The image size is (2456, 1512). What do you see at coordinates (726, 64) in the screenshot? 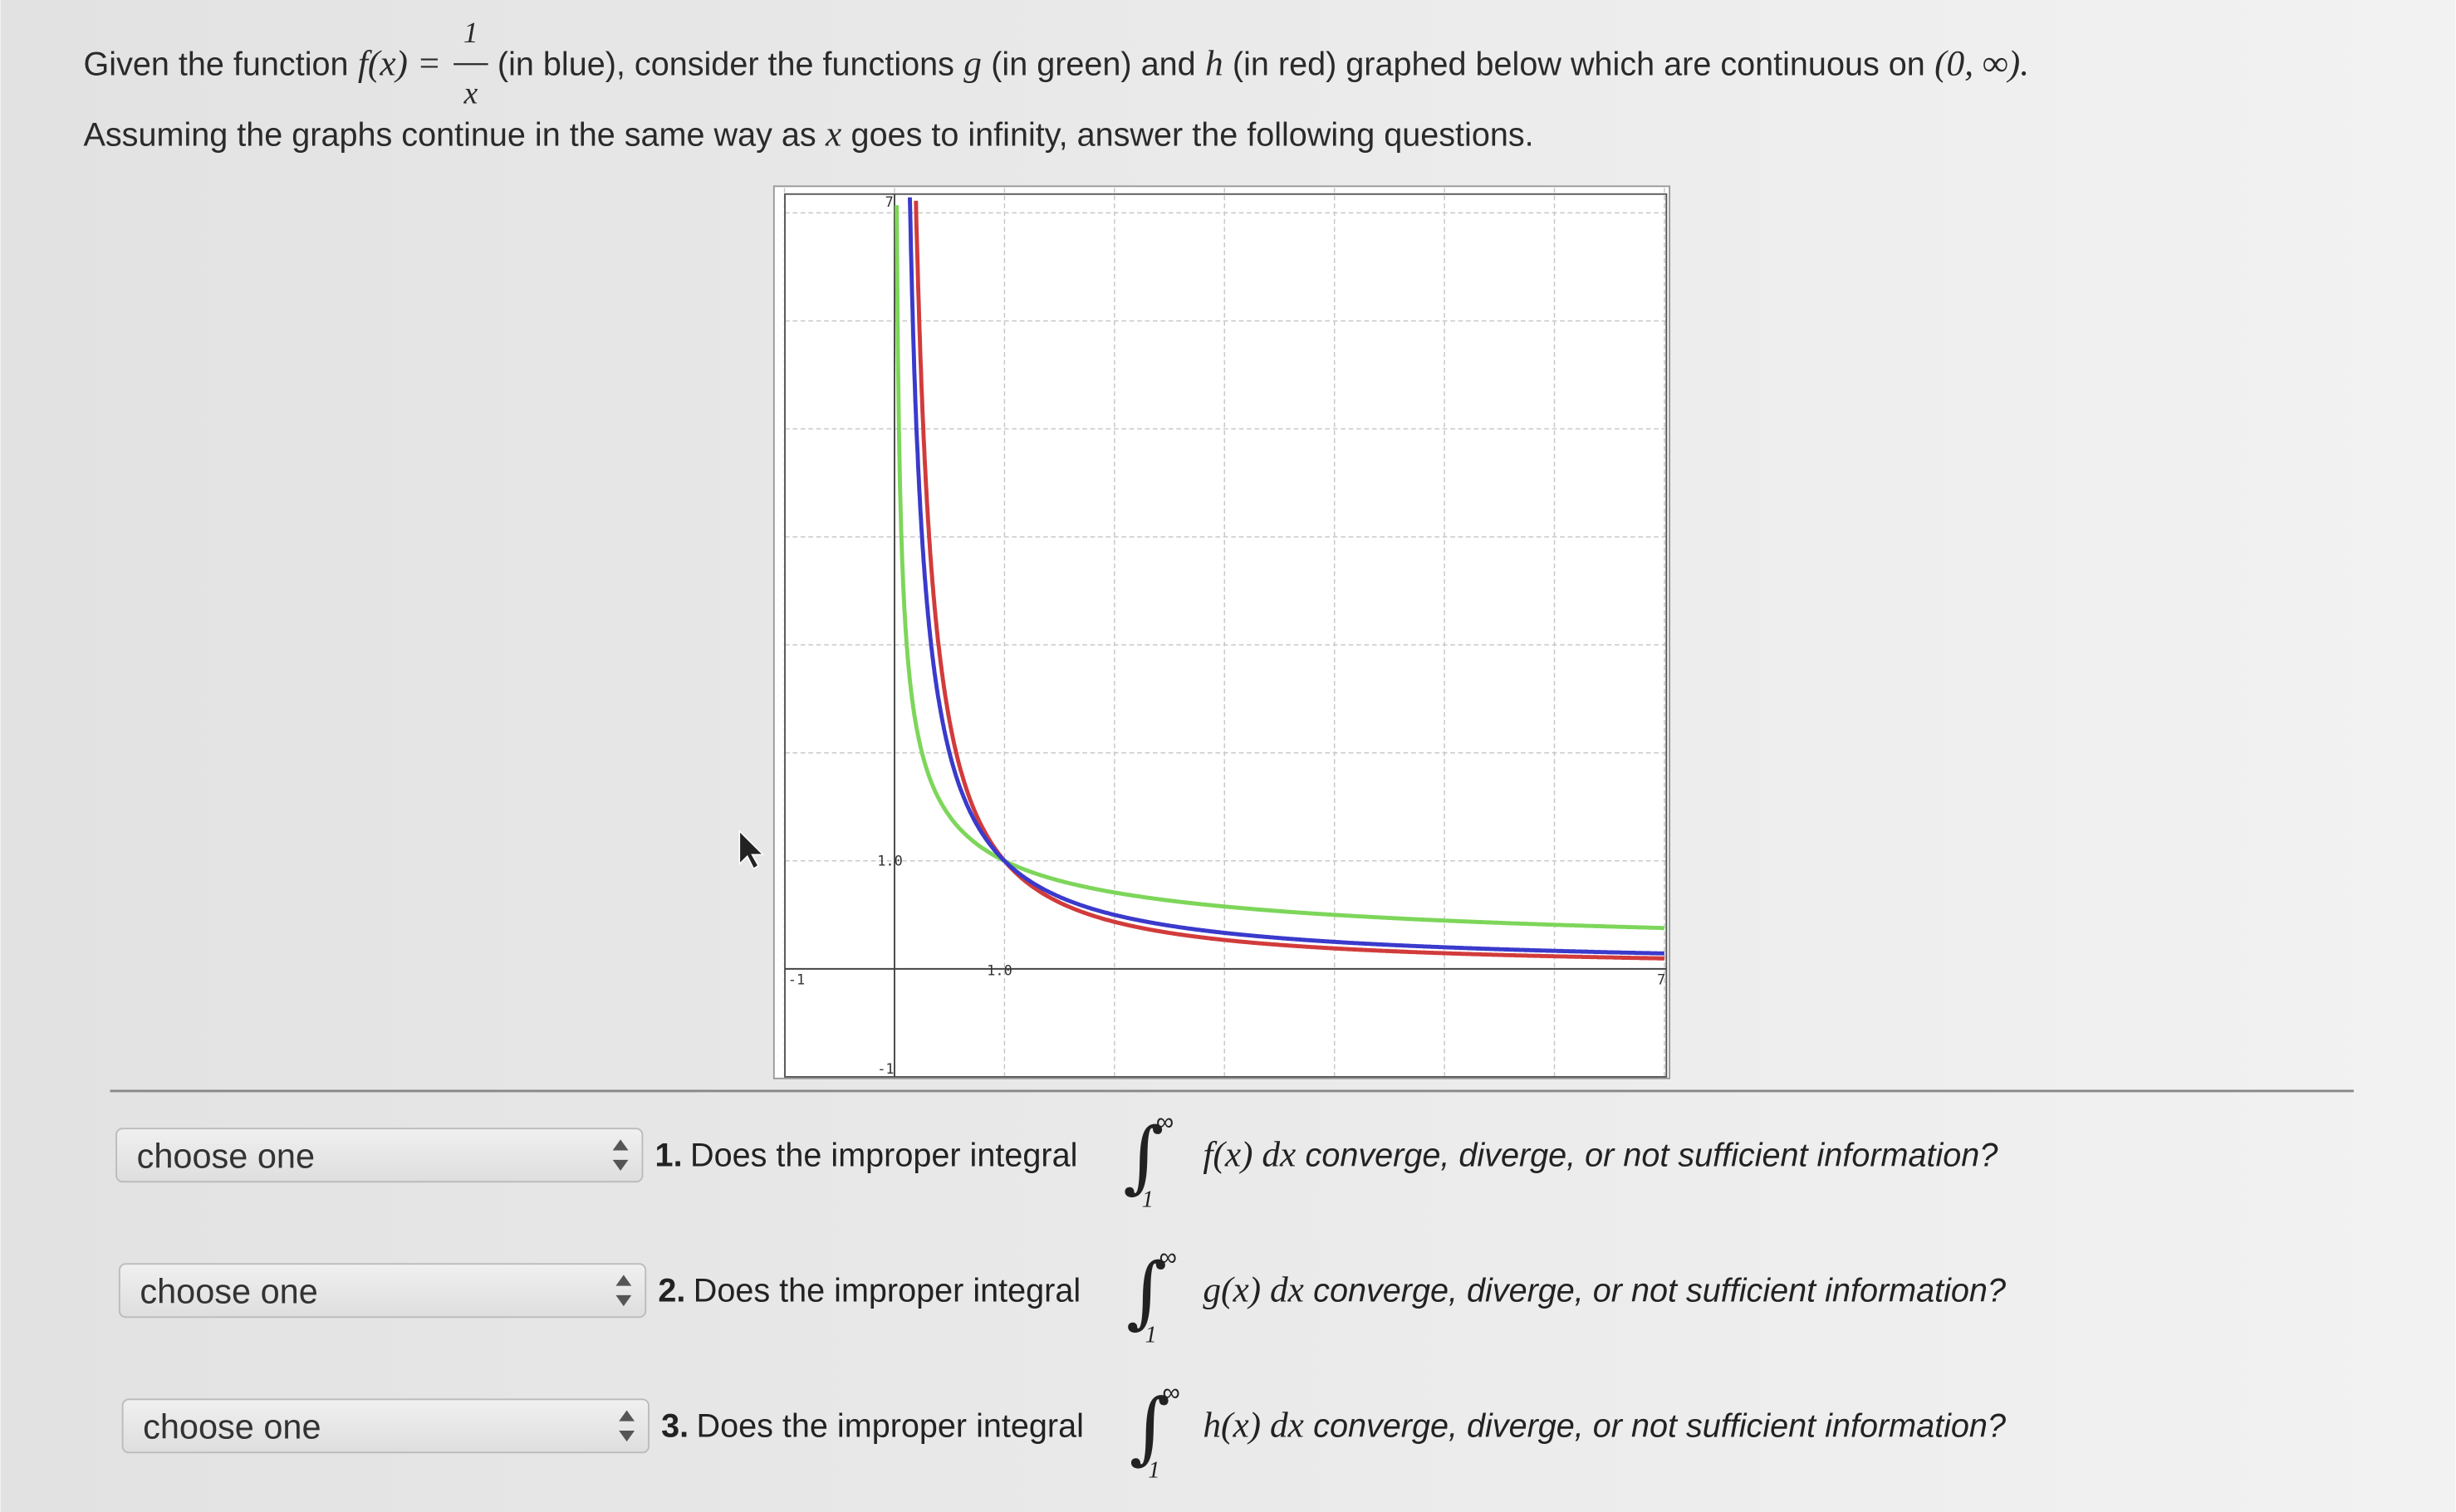
I see `prompt-text: (in blue), consider the functions` at bounding box center [726, 64].